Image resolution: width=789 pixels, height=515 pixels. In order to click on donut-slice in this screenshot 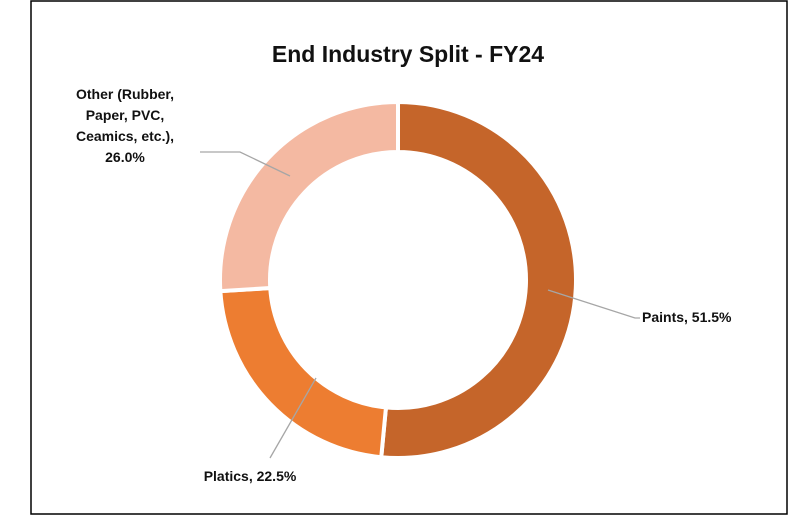, I will do `click(309, 196)`.